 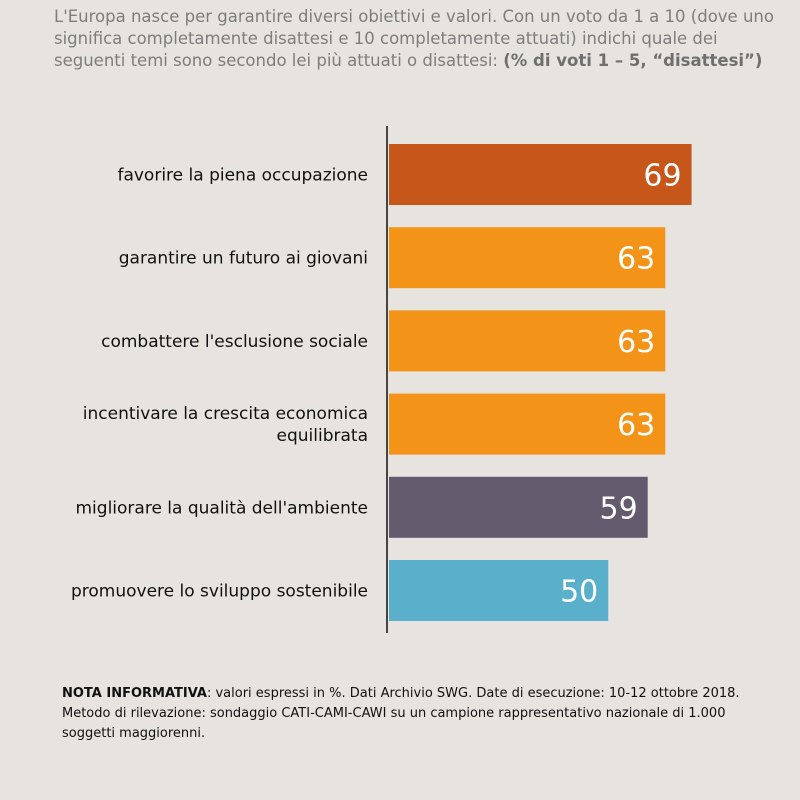 I want to click on category-label: favorire la piena occupazione, so click(x=242, y=176).